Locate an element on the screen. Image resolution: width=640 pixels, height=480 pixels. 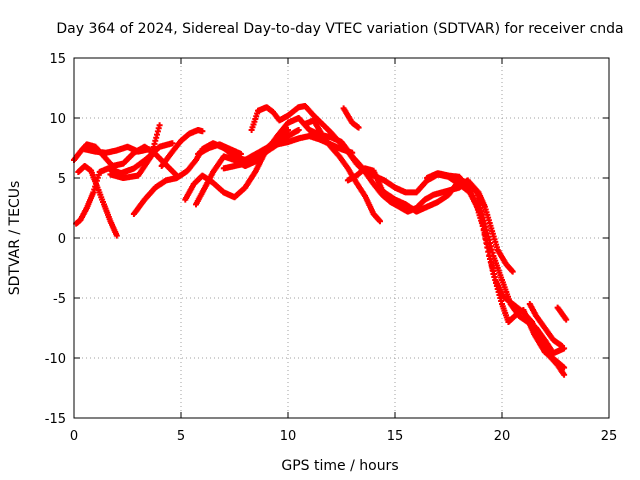
x-tick-label: 15 is located at coordinates (395, 436).